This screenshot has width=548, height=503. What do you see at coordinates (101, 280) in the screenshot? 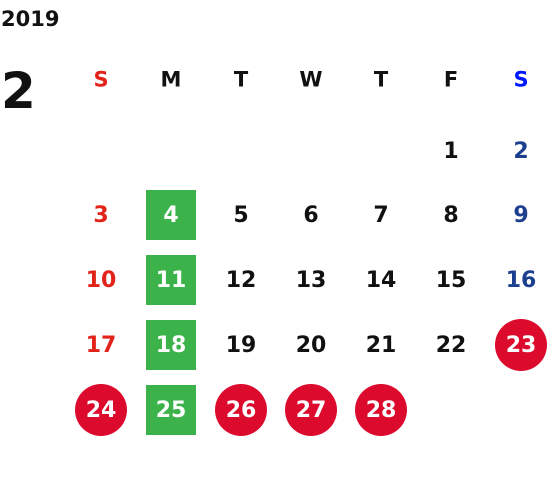
I see `day: 10` at bounding box center [101, 280].